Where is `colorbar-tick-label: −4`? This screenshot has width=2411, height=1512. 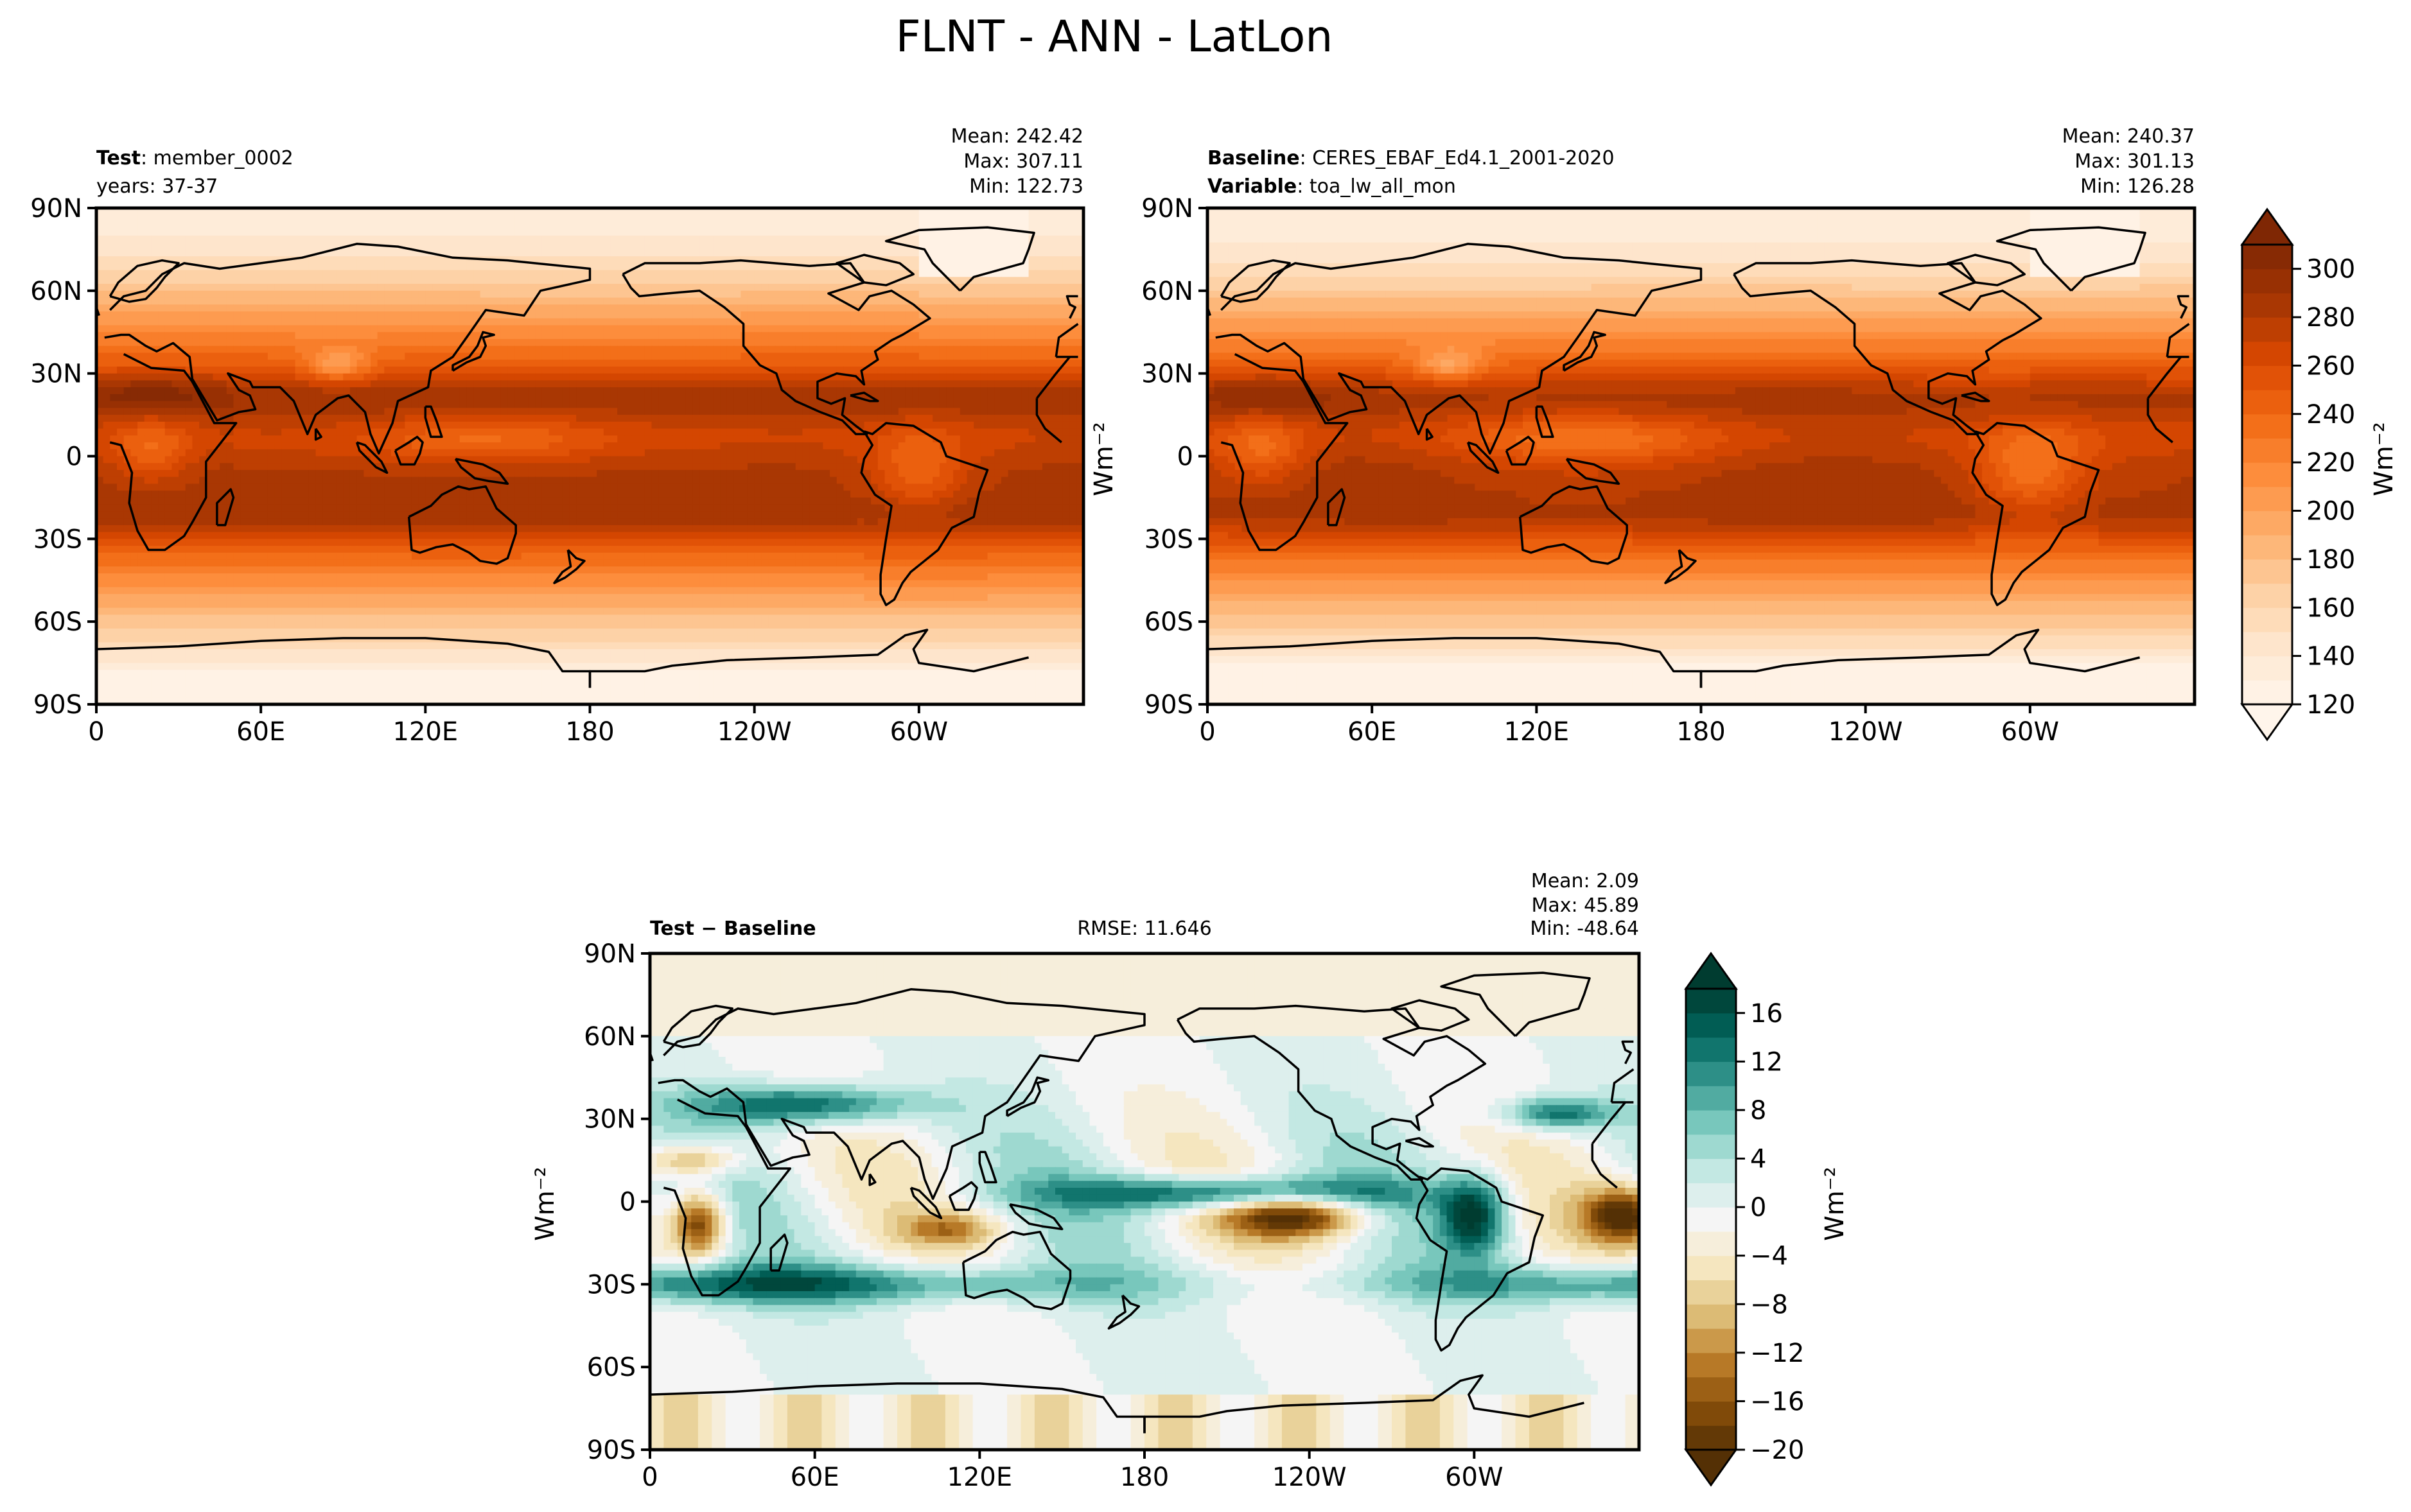
colorbar-tick-label: −4 is located at coordinates (1769, 1256).